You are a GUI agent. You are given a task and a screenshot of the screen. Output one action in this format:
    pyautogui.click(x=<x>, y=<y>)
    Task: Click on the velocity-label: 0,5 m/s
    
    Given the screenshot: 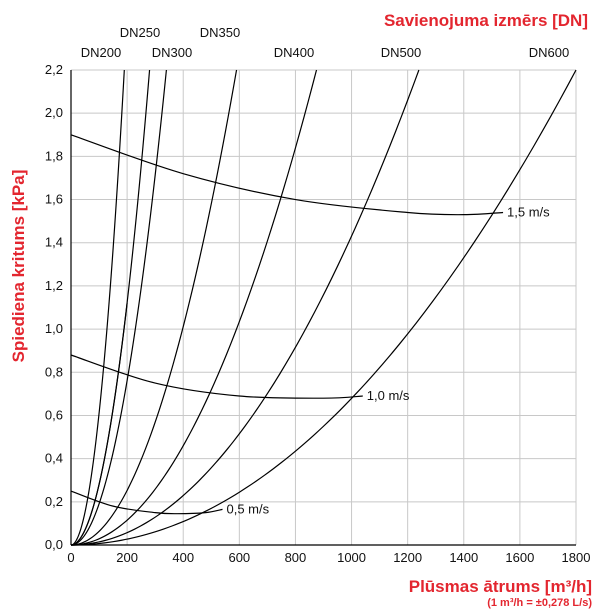 What is the action you would take?
    pyautogui.click(x=248, y=508)
    